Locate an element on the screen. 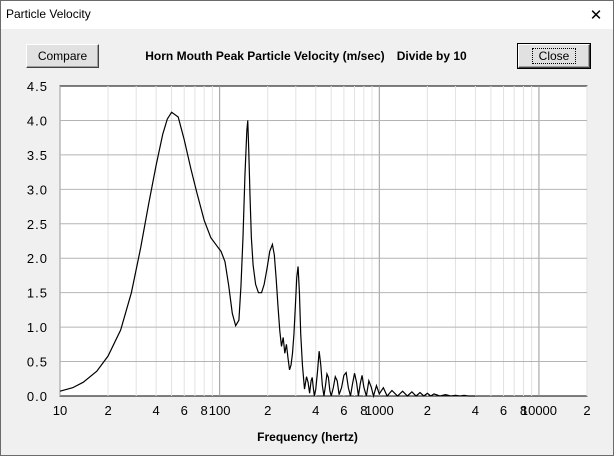 This screenshot has width=614, height=456. x-tick-label: 100 is located at coordinates (220, 410).